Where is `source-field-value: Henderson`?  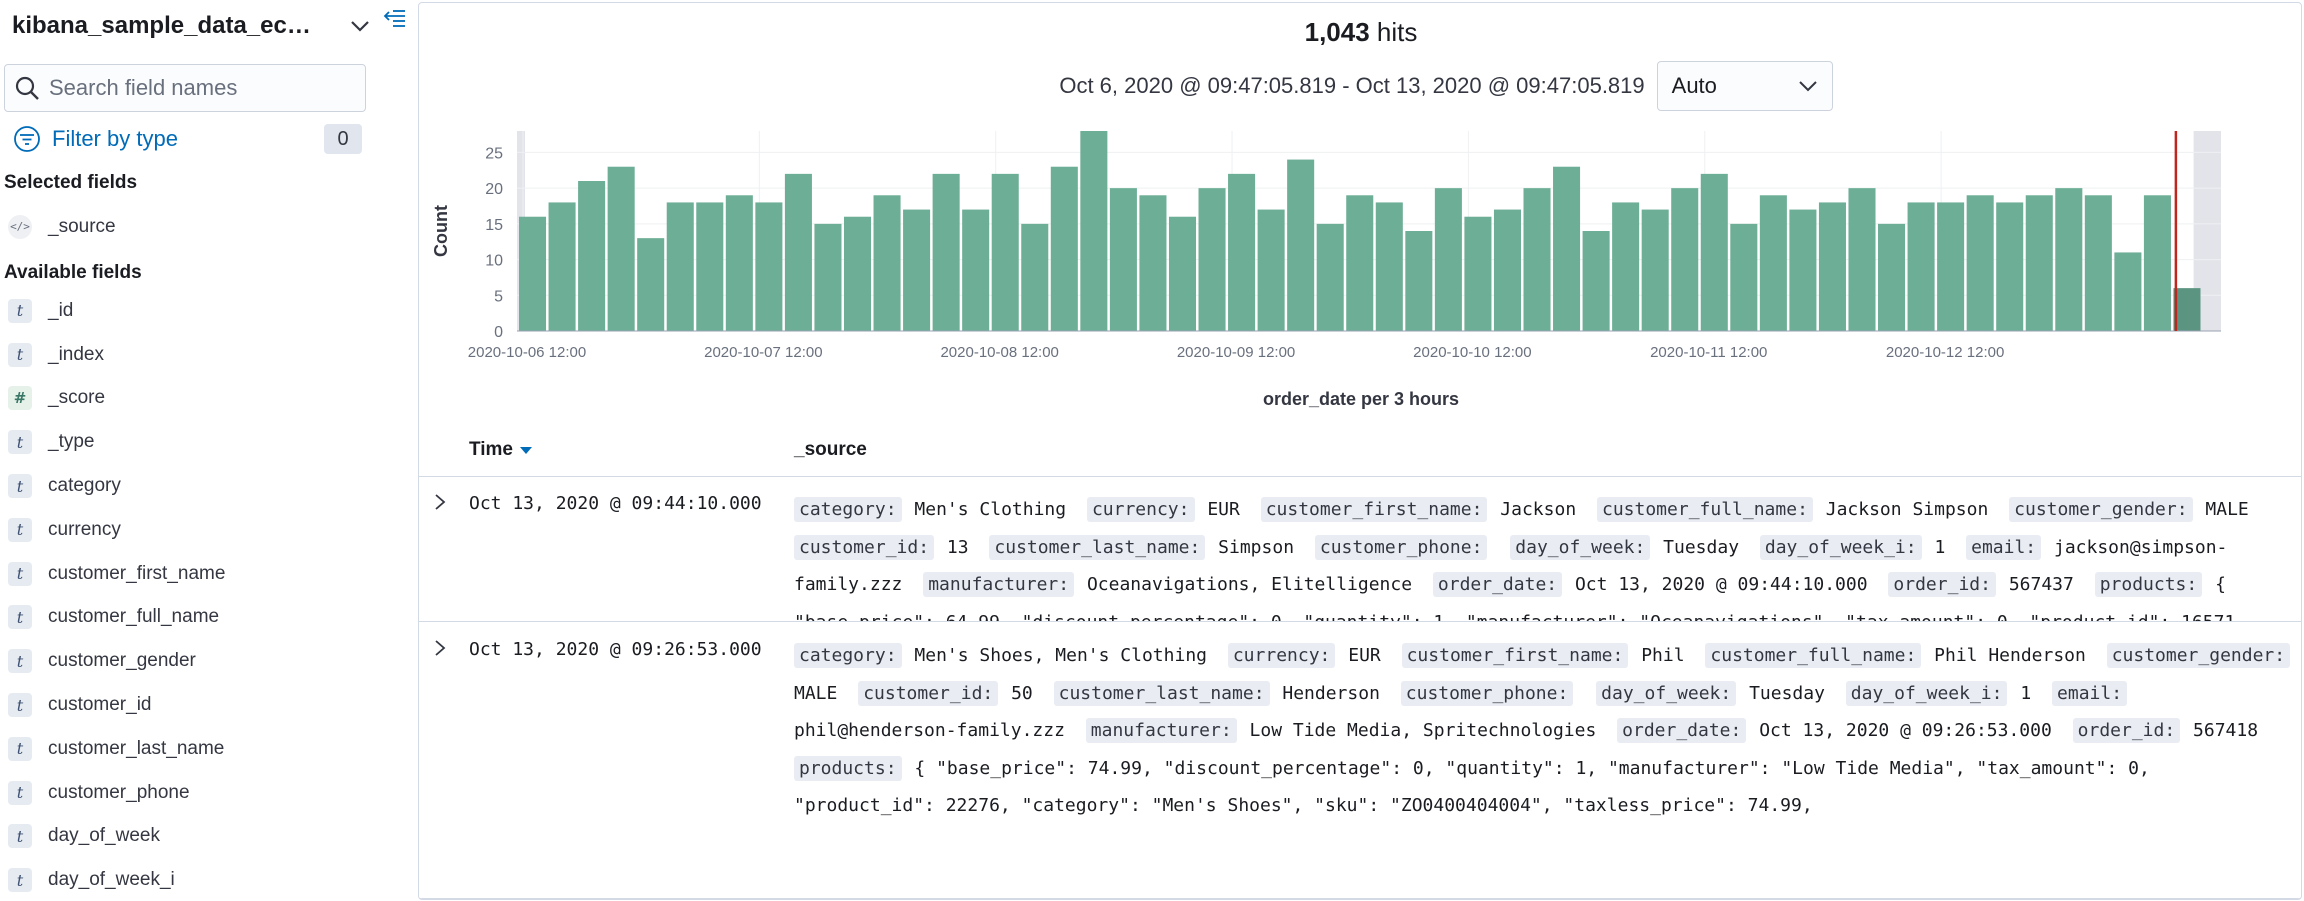 source-field-value: Henderson is located at coordinates (1331, 693).